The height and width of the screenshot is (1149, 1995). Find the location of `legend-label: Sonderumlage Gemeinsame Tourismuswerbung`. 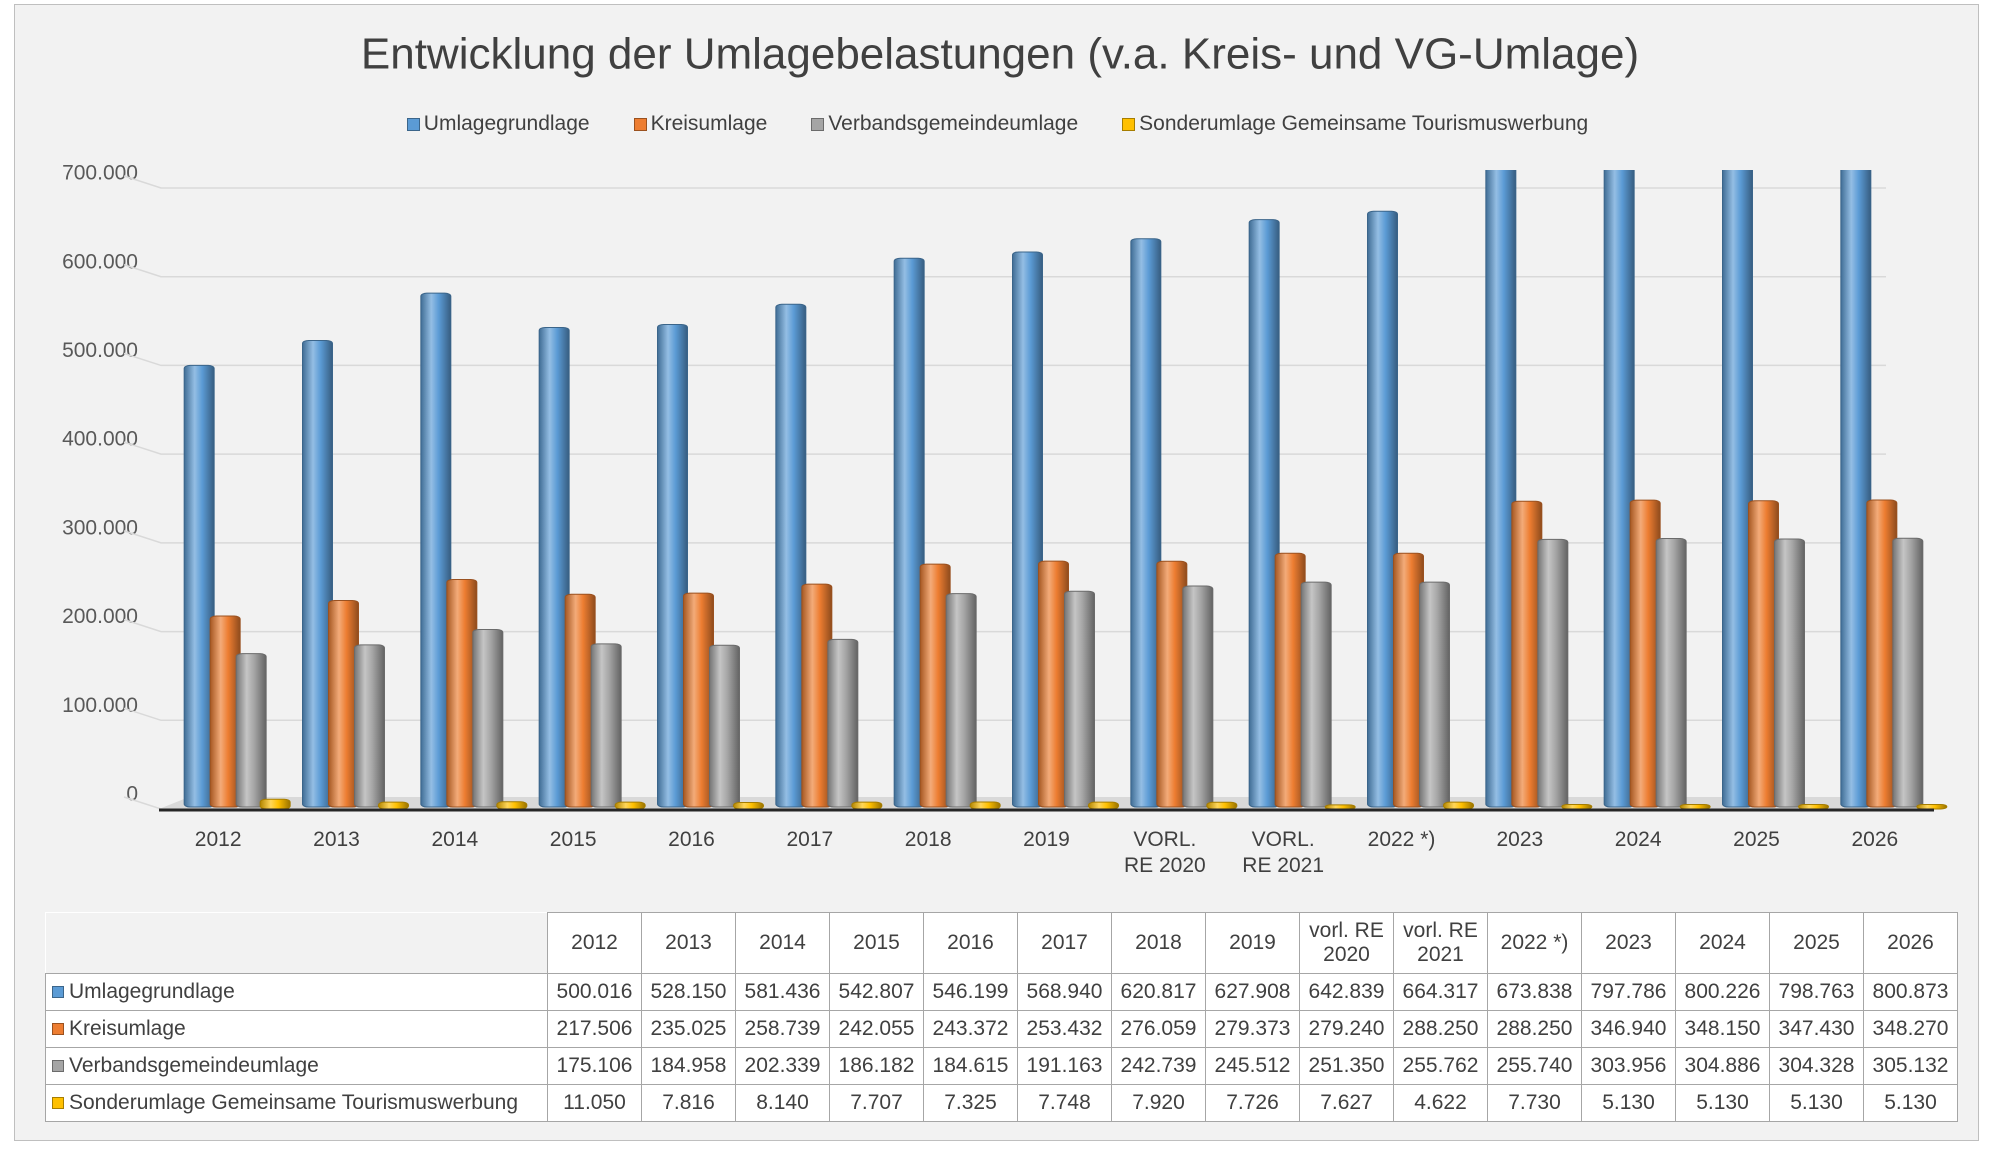

legend-label: Sonderumlage Gemeinsame Tourismuswerbung is located at coordinates (1364, 123).